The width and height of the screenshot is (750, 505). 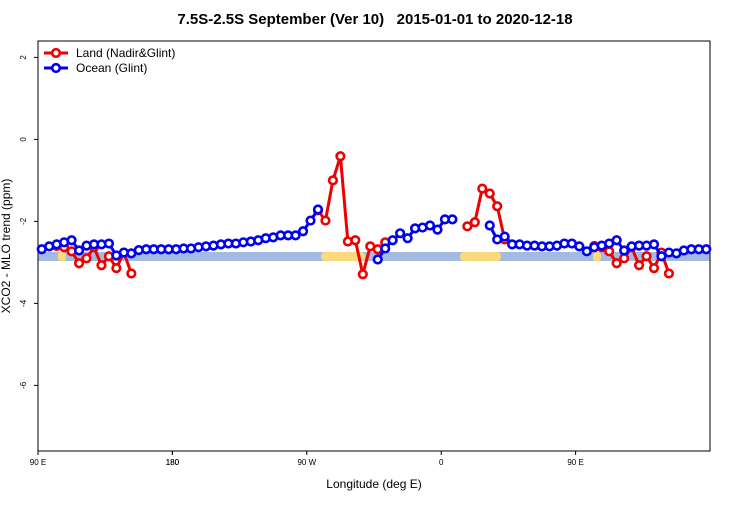 I want to click on x-tick-label: 90 W, so click(x=306, y=462).